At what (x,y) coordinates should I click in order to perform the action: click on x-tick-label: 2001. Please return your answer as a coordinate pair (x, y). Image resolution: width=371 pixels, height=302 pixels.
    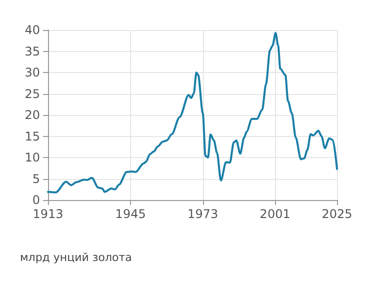
    Looking at the image, I should click on (275, 214).